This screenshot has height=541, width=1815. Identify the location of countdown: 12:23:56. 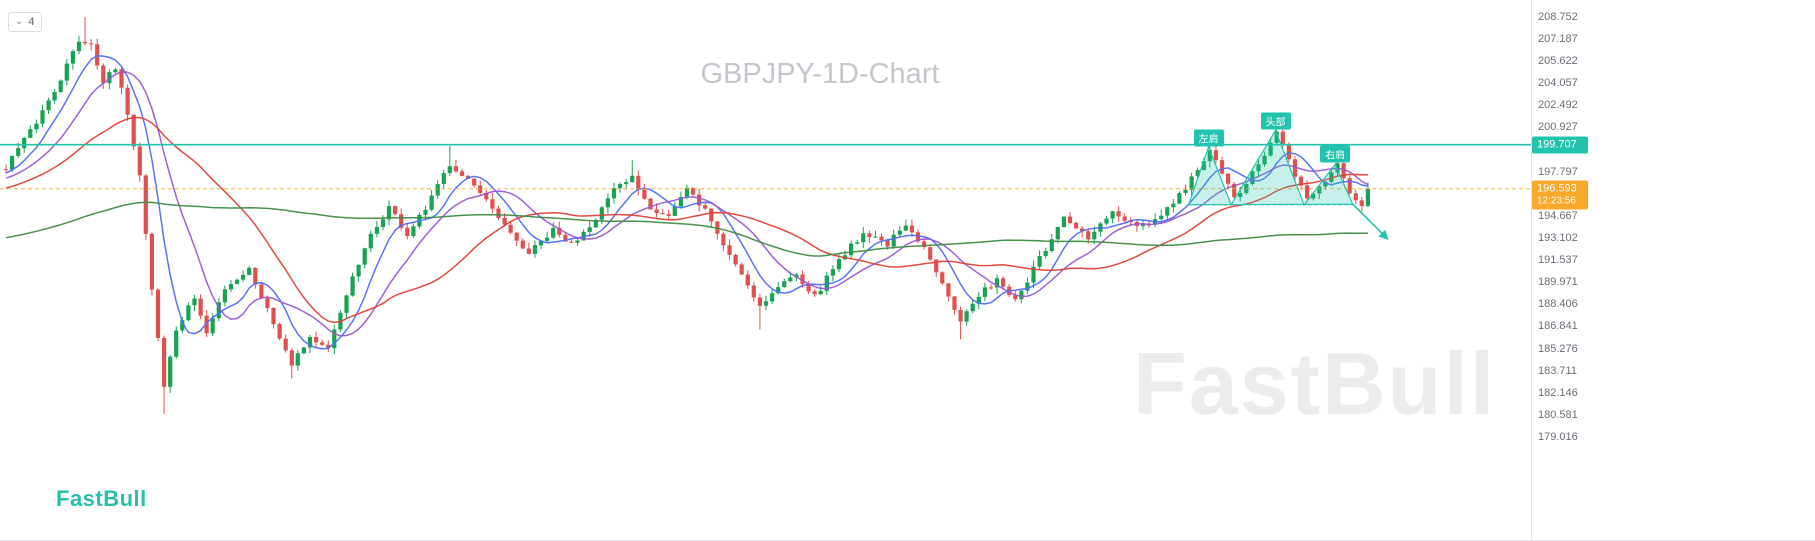
(1556, 201).